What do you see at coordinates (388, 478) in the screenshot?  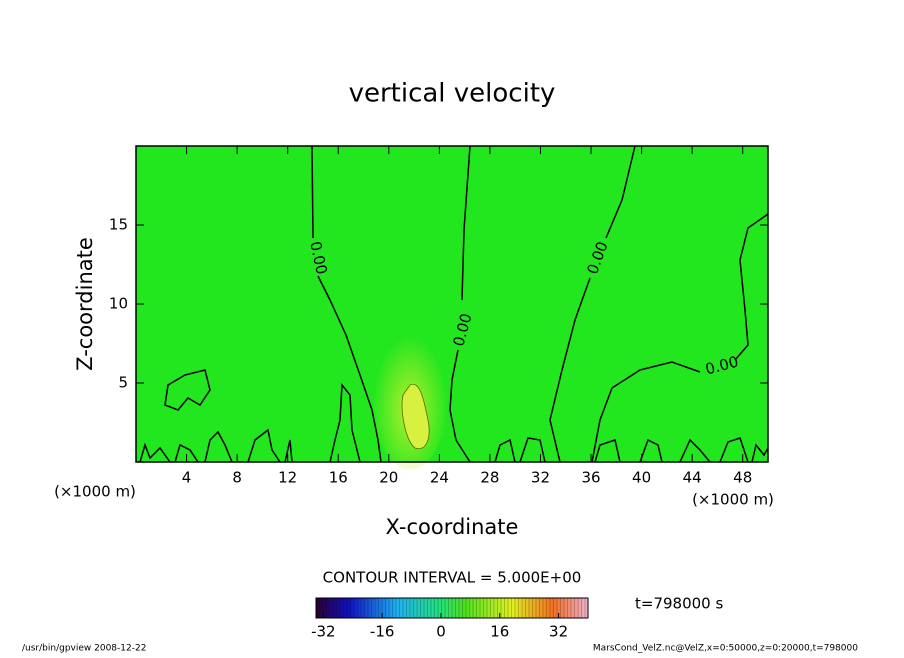 I see `x-tick-label: 20` at bounding box center [388, 478].